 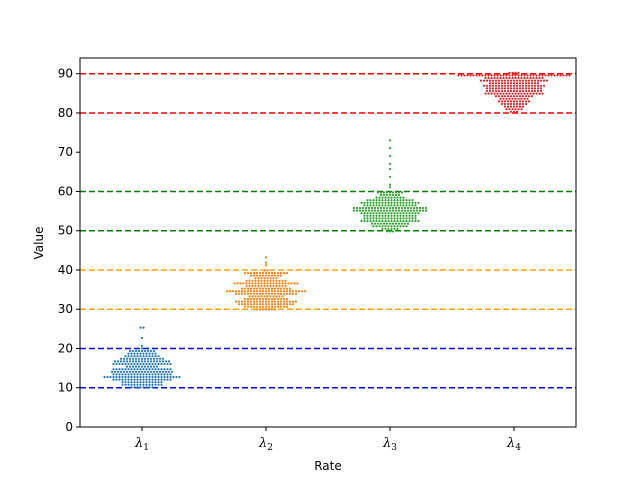 I want to click on y-tick-label: 60, so click(x=65, y=191).